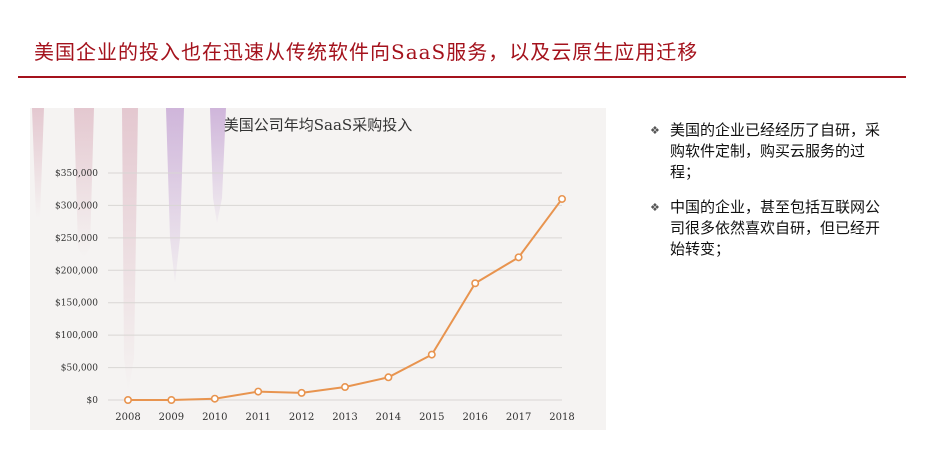 This screenshot has height=472, width=932. What do you see at coordinates (301, 417) in the screenshot?
I see `x-tick-label: 2012` at bounding box center [301, 417].